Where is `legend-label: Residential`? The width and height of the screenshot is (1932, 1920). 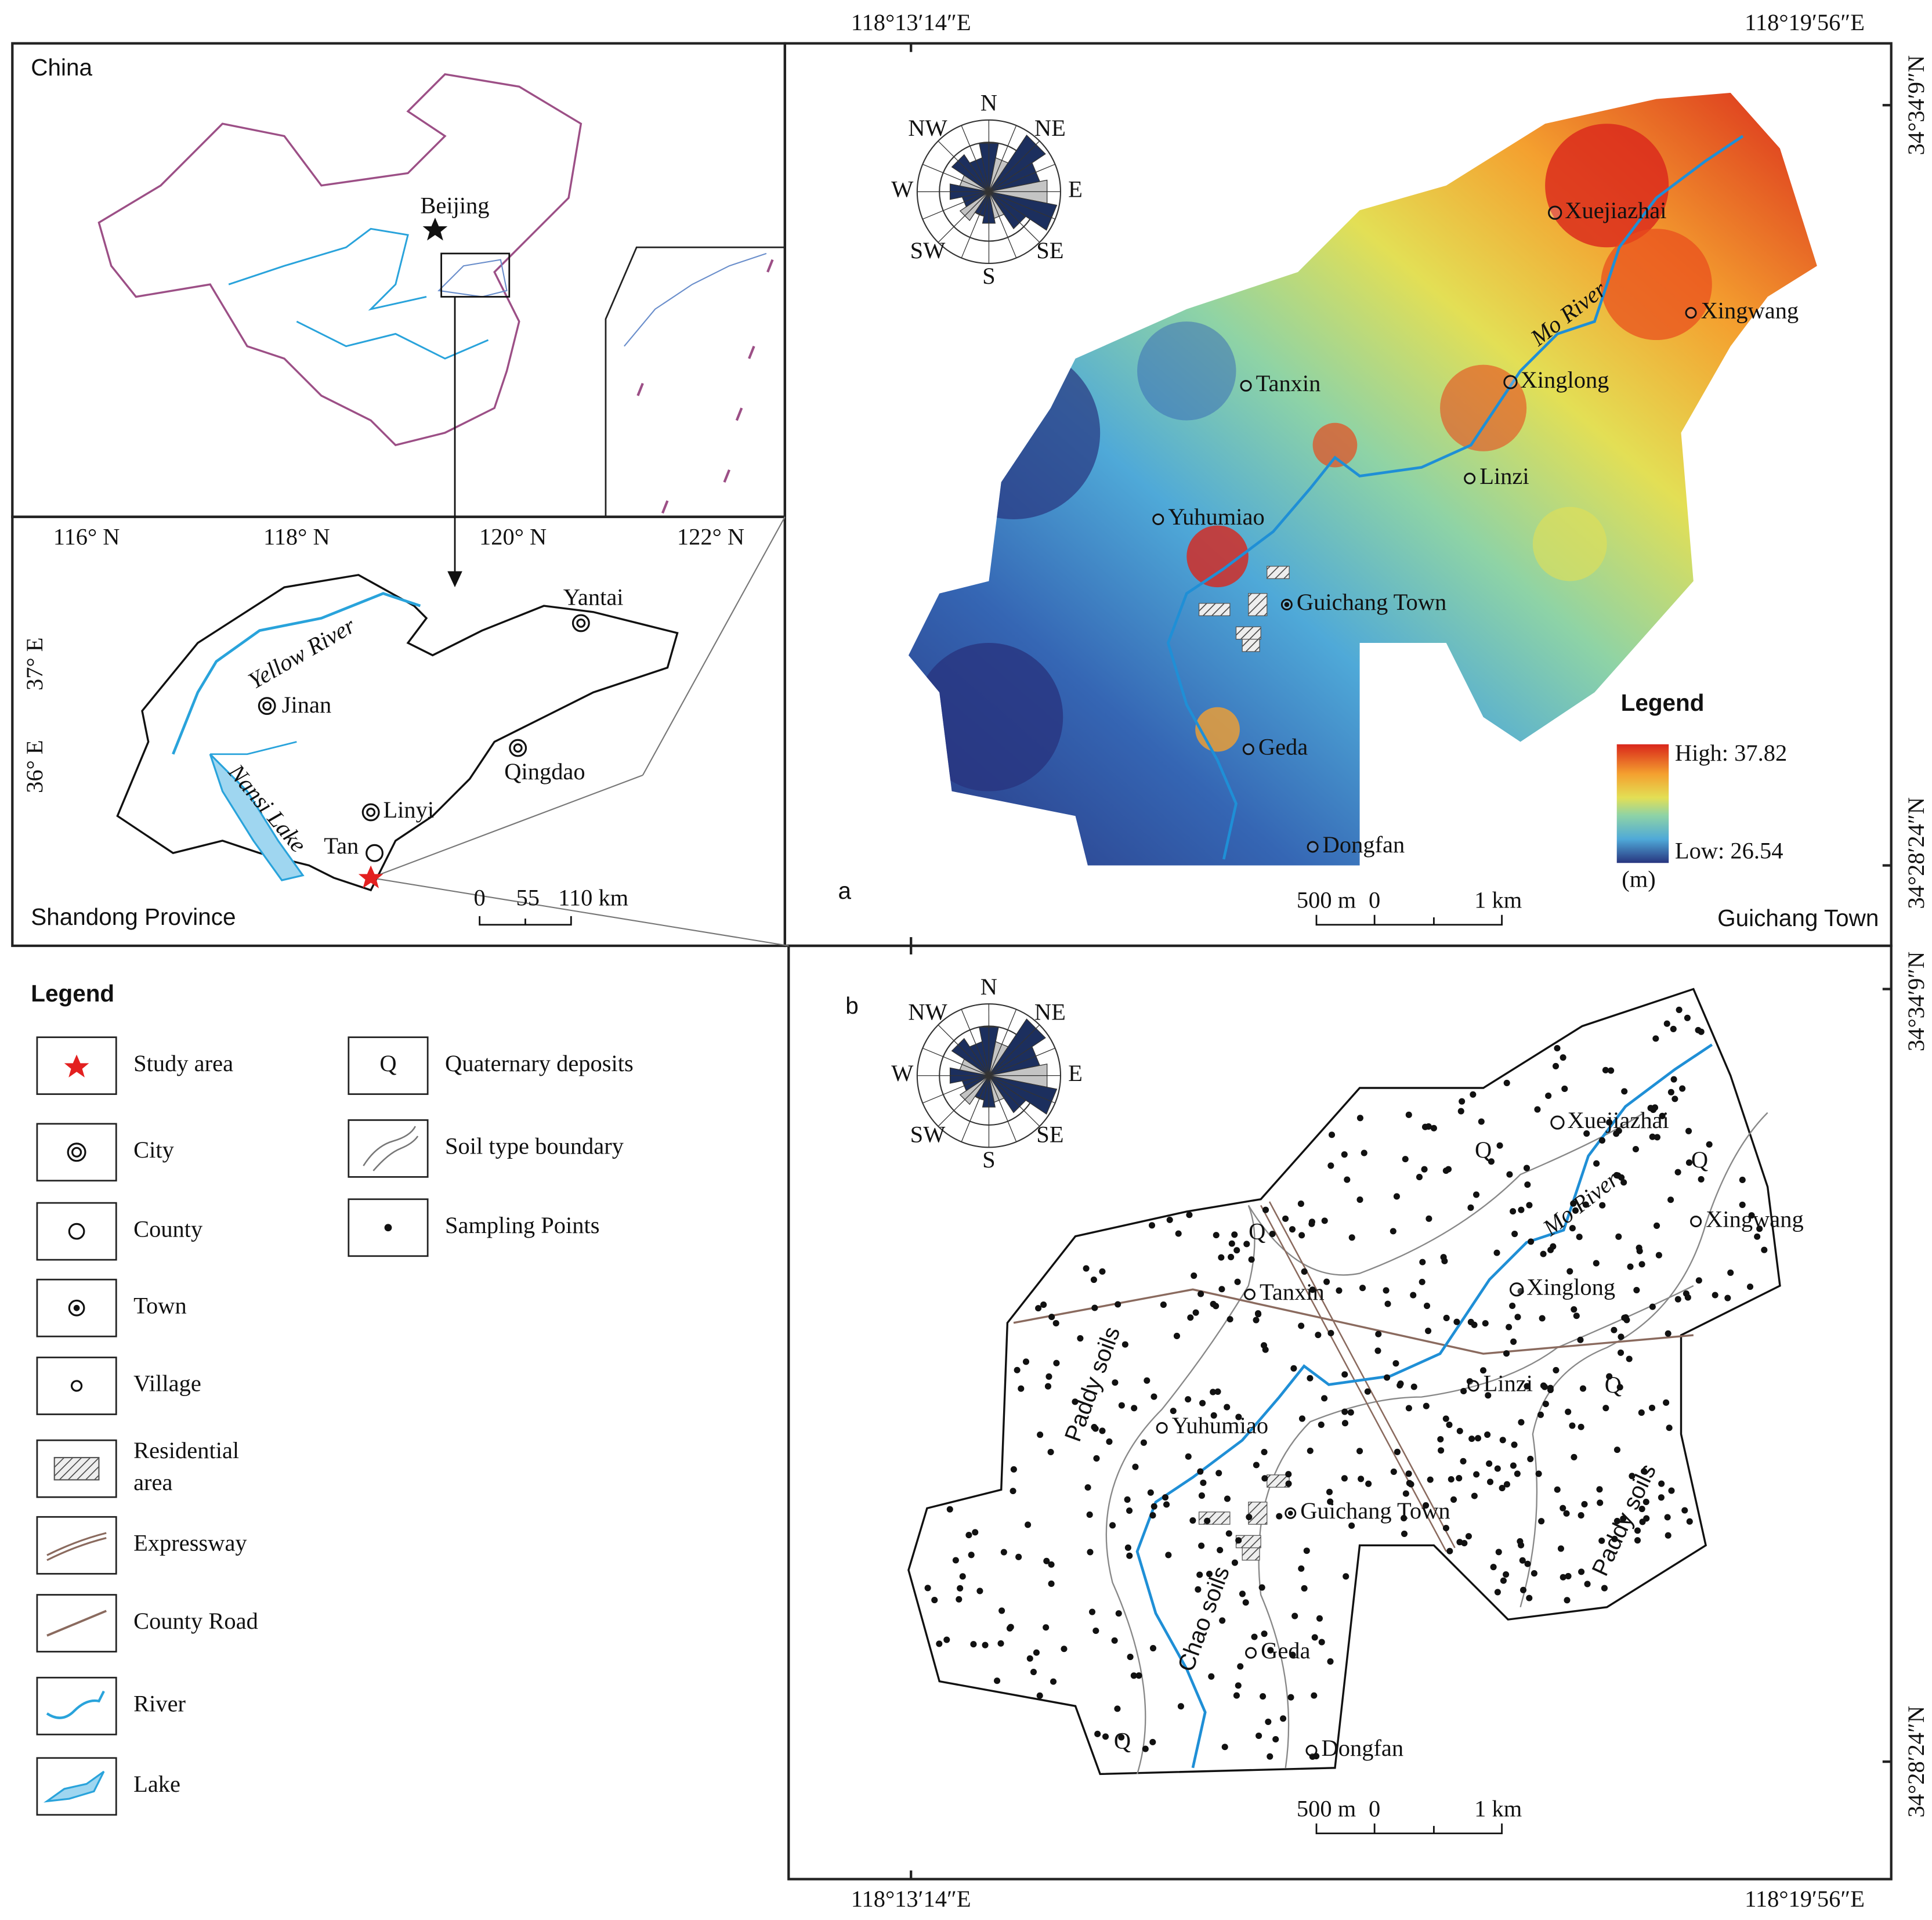 legend-label: Residential is located at coordinates (186, 1450).